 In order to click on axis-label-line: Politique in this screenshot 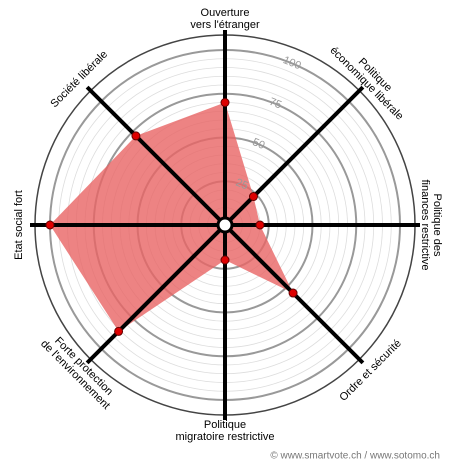, I will do `click(225, 425)`.